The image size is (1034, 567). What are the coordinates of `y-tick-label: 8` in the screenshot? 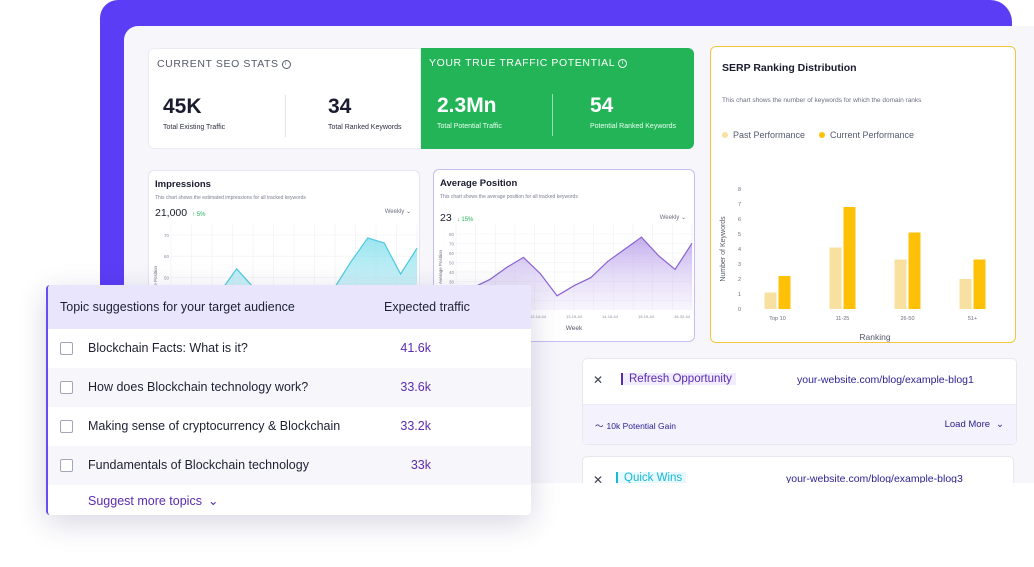 It's located at (739, 190).